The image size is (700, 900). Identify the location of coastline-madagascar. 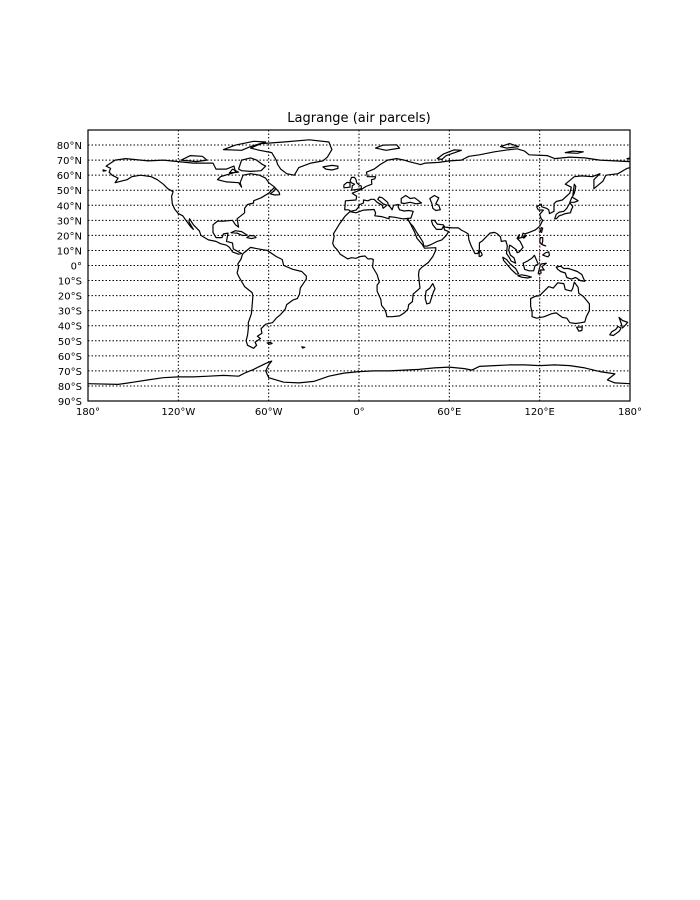
(430, 294).